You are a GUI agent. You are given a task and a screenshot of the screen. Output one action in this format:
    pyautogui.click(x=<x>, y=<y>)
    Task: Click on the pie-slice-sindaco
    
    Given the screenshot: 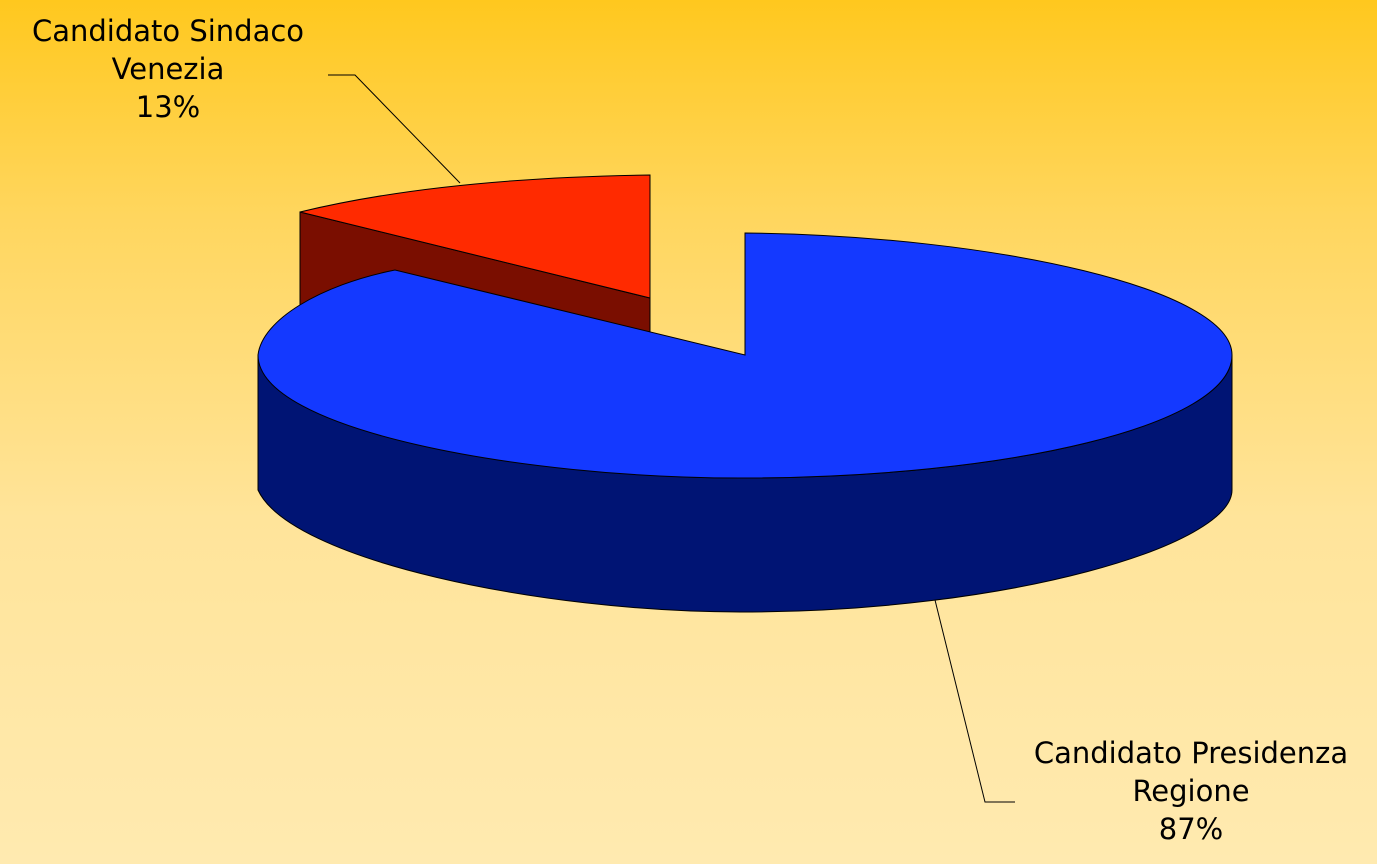 What is the action you would take?
    pyautogui.click(x=475, y=236)
    